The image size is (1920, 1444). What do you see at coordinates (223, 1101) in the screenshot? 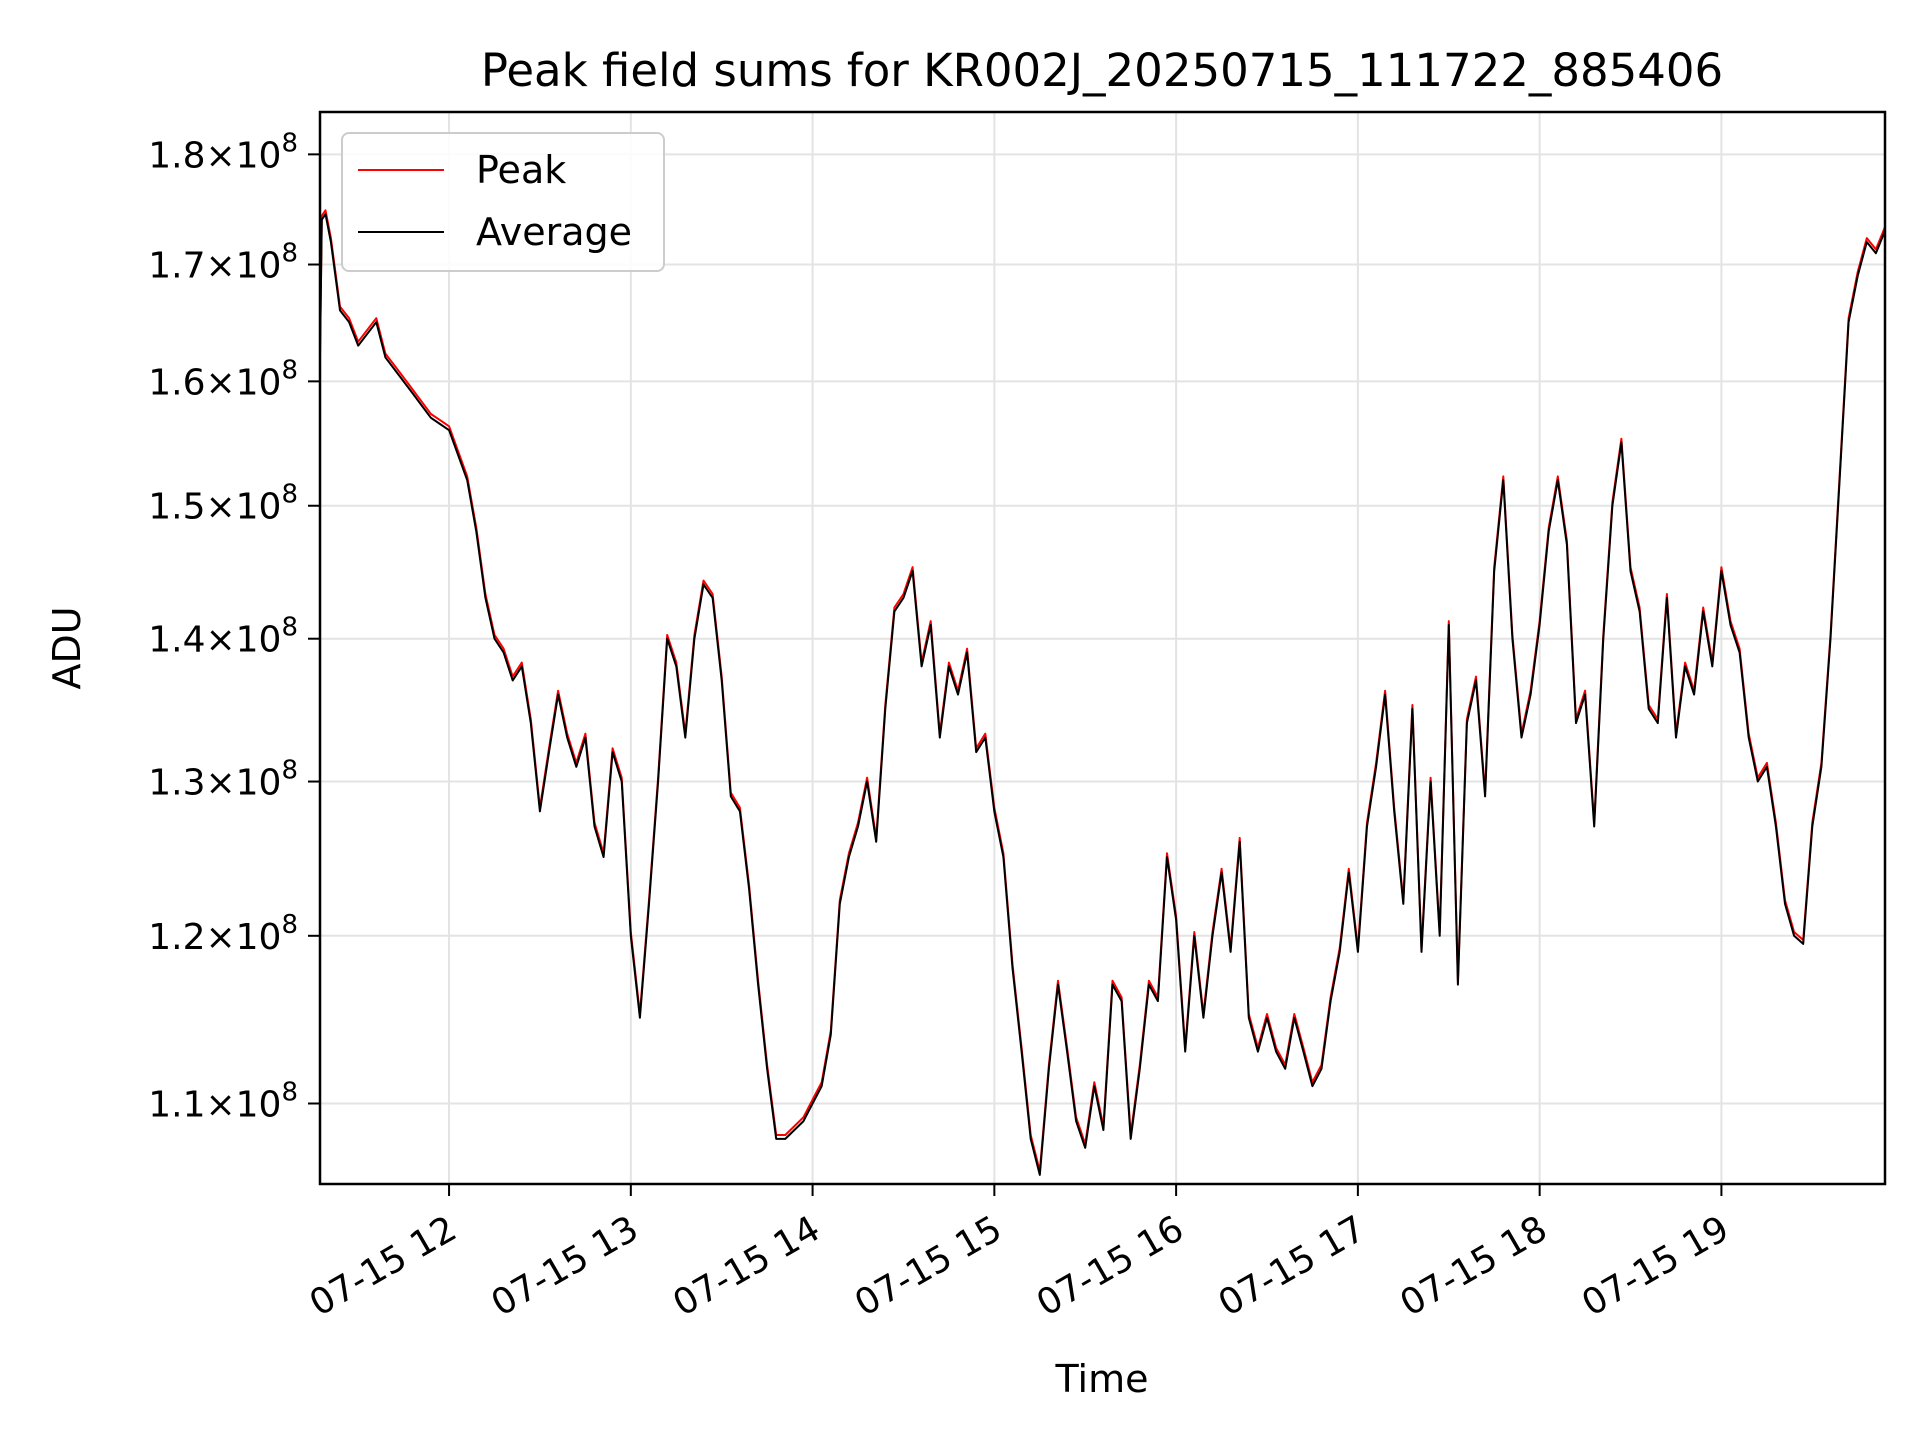
I see `y-tick-label: 1.1×108` at bounding box center [223, 1101].